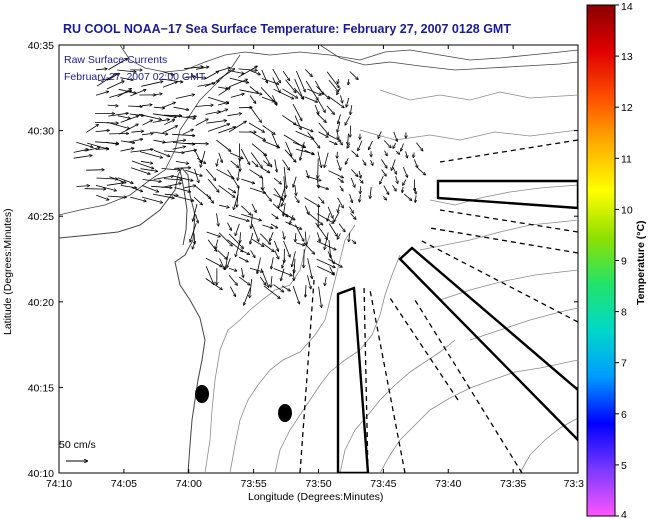  What do you see at coordinates (624, 313) in the screenshot?
I see `colorbar-tick-label: 8` at bounding box center [624, 313].